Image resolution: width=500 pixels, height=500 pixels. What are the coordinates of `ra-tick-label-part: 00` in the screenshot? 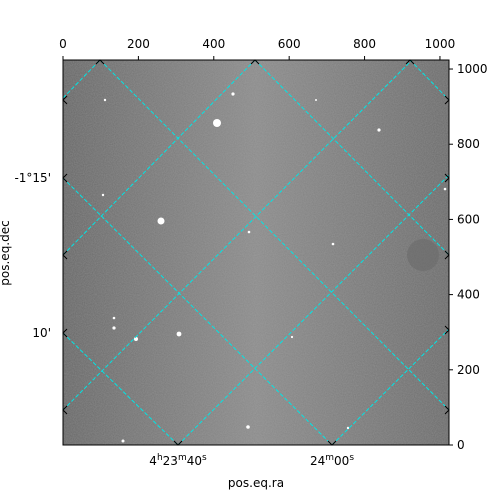 It's located at (341, 461).